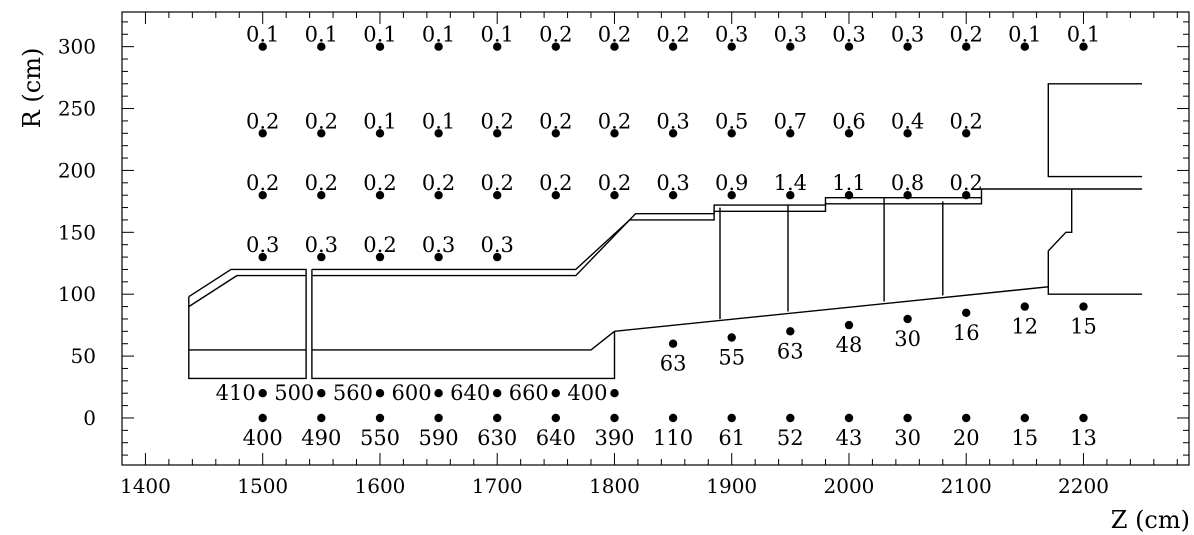 The width and height of the screenshot is (1194, 535). What do you see at coordinates (1024, 327) in the screenshot?
I see `data-label: 12` at bounding box center [1024, 327].